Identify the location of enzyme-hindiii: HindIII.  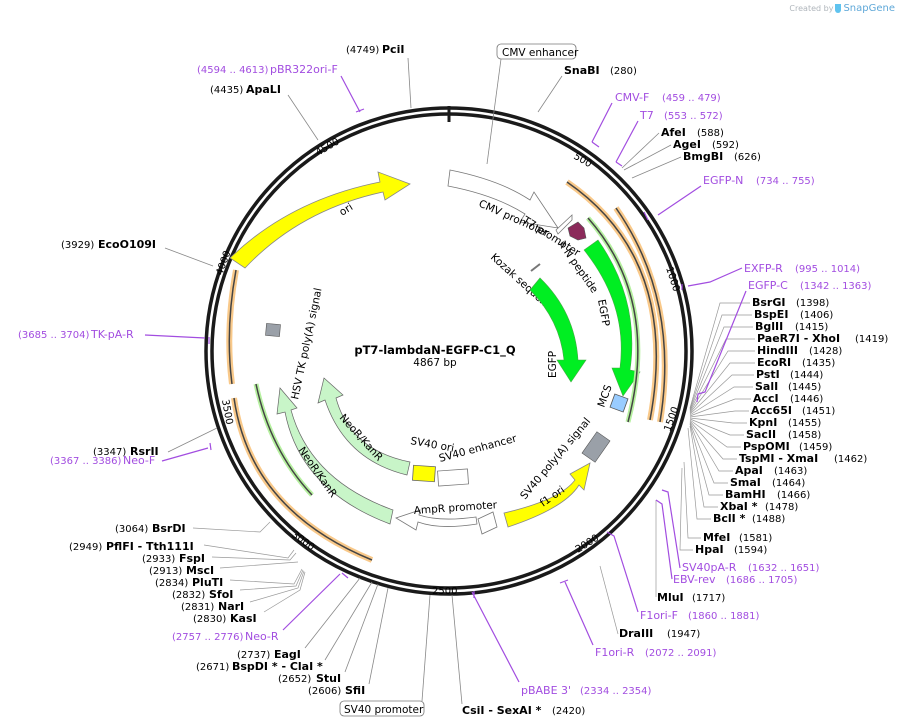
(777, 350).